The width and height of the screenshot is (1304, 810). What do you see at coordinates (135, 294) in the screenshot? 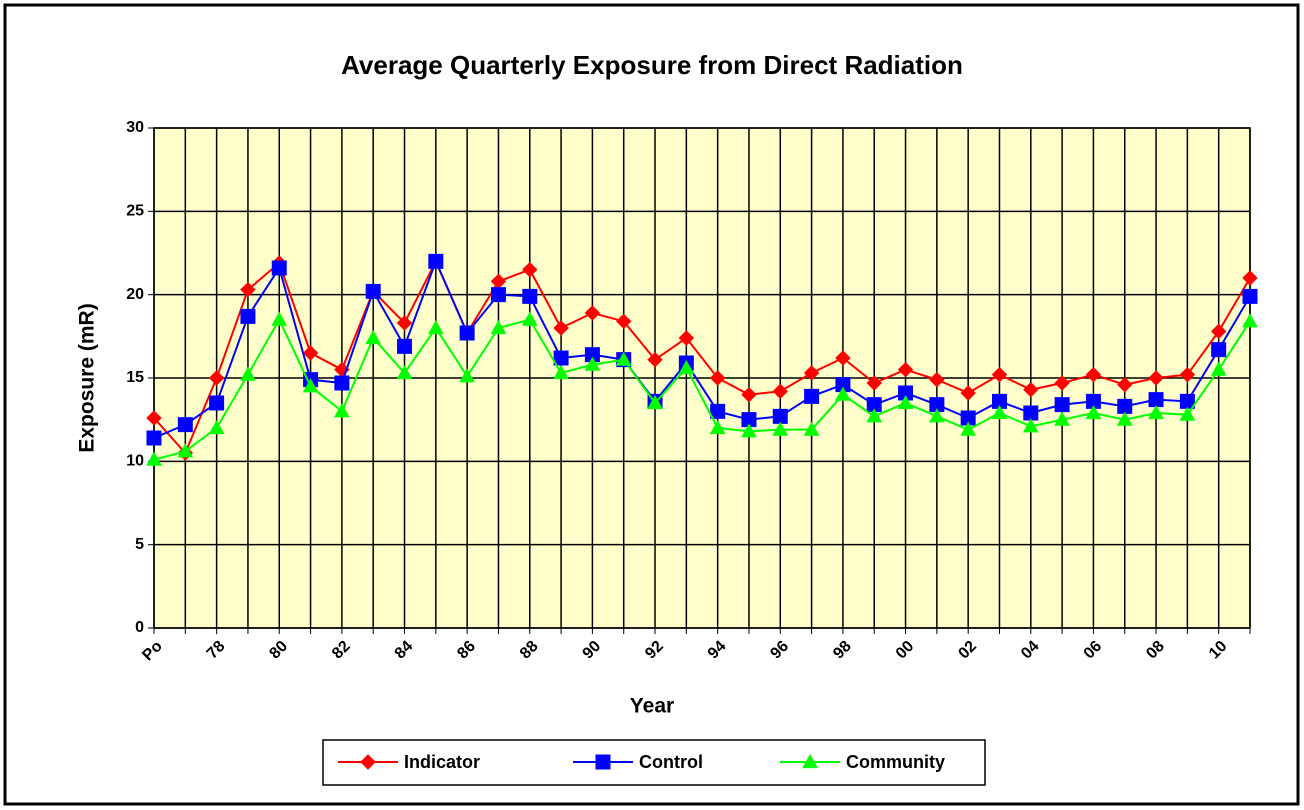
I see `y-tick-label: 20` at bounding box center [135, 294].